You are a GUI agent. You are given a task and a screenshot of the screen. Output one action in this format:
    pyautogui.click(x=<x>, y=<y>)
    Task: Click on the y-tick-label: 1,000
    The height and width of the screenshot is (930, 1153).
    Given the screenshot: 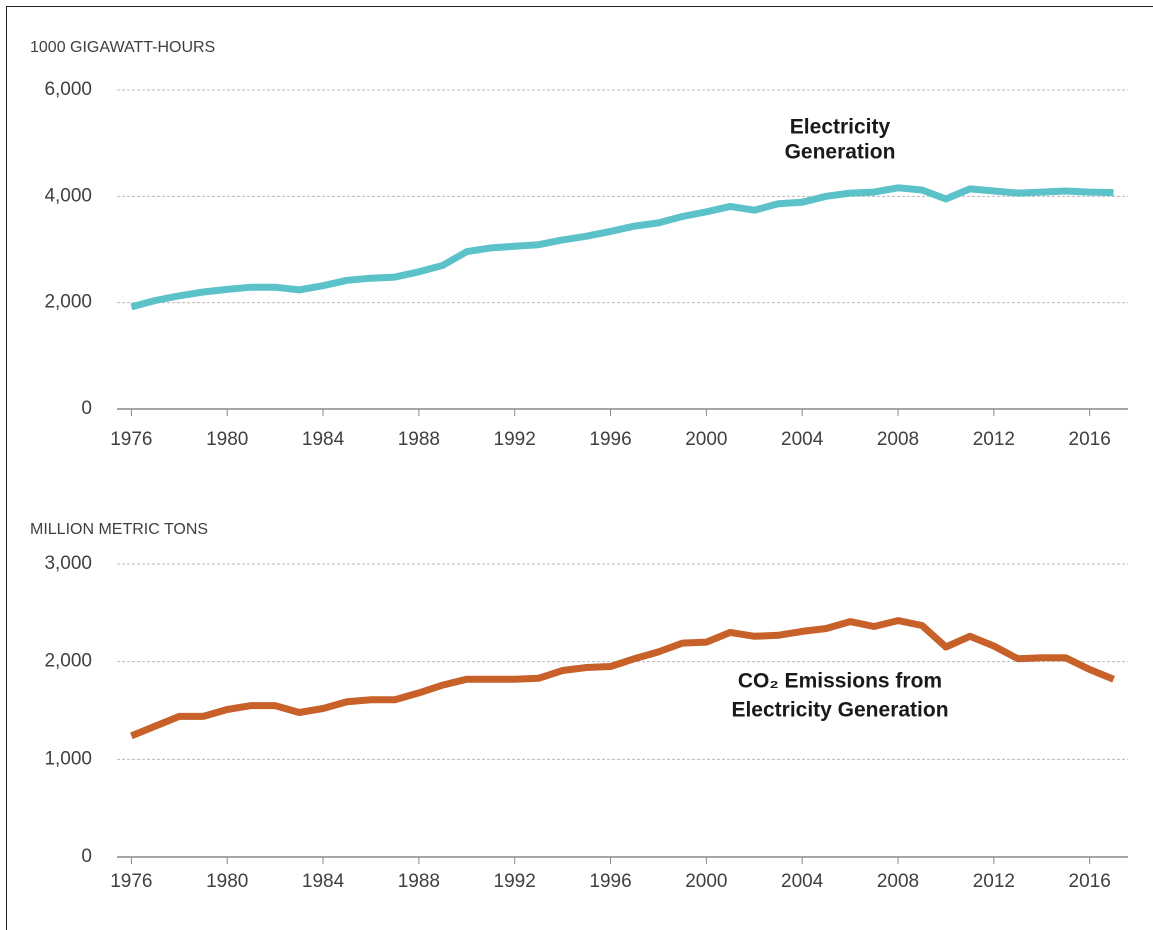 What is the action you would take?
    pyautogui.click(x=68, y=758)
    